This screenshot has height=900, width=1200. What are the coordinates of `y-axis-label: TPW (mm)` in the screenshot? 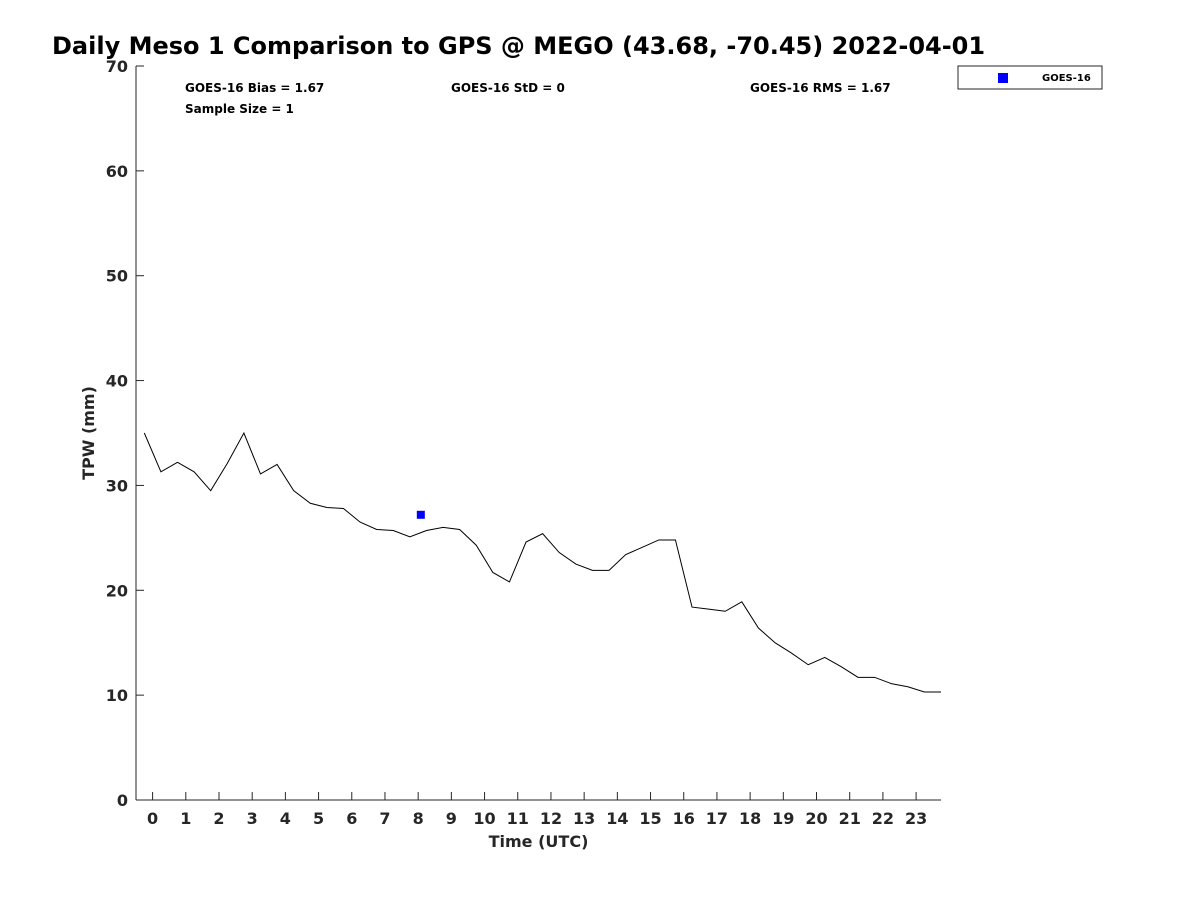 It's located at (88, 433).